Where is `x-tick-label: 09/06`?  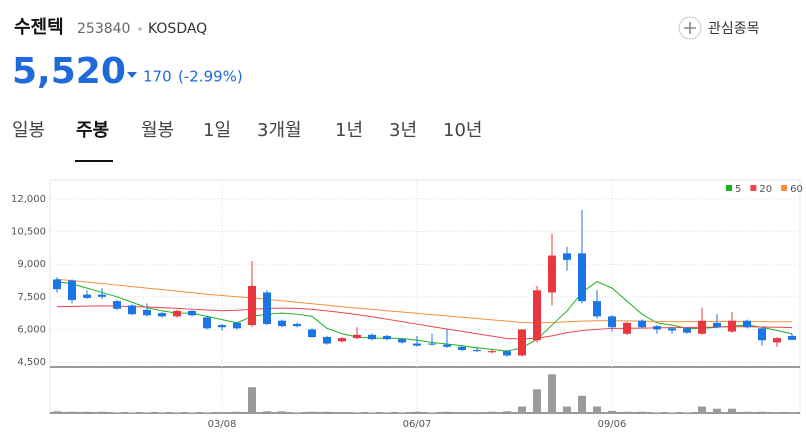
x-tick-label: 09/06 is located at coordinates (612, 424).